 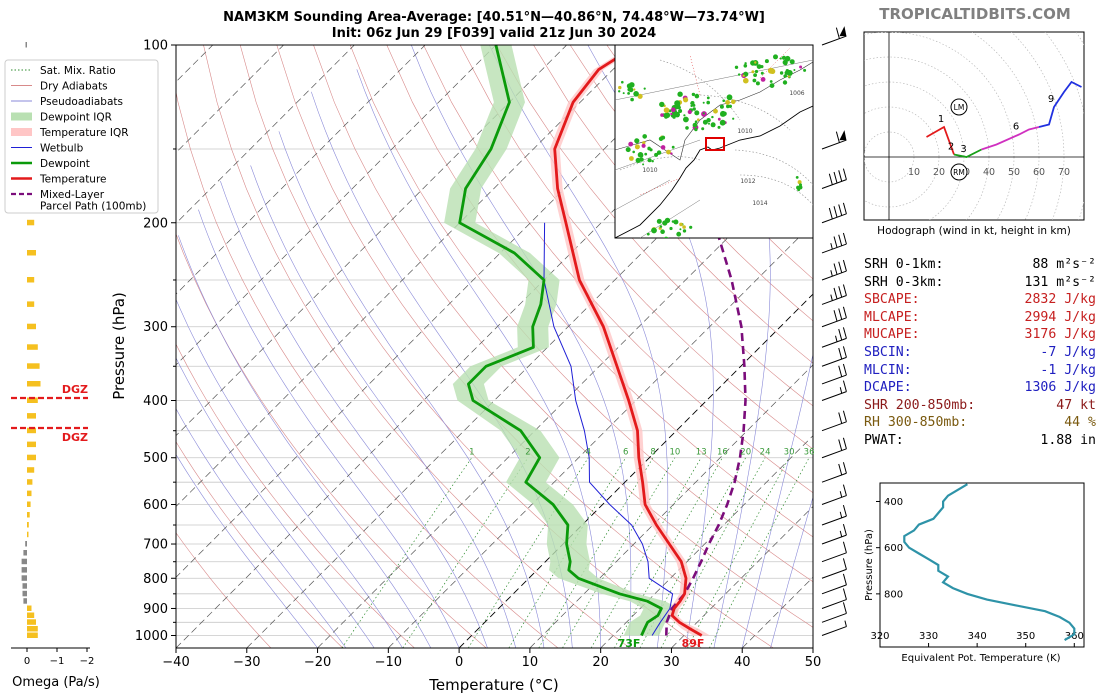 I want to click on omega-panel: 0 −1 −2 Omega (Pa/s) DGZ DGZ, so click(x=55, y=366).